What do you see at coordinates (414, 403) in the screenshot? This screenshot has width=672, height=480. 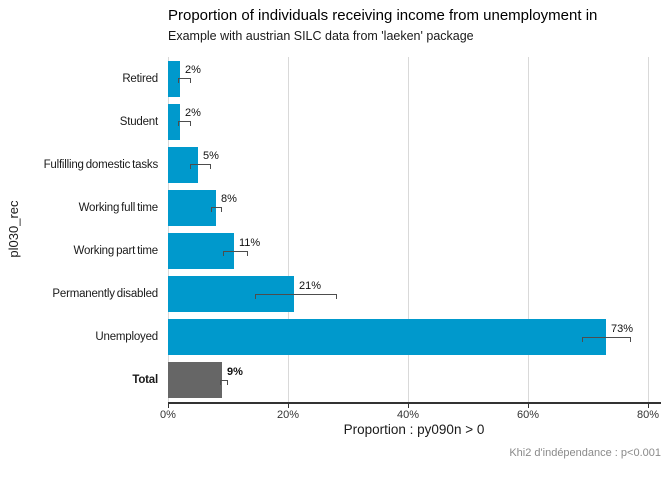 I see `x-axis-line` at bounding box center [414, 403].